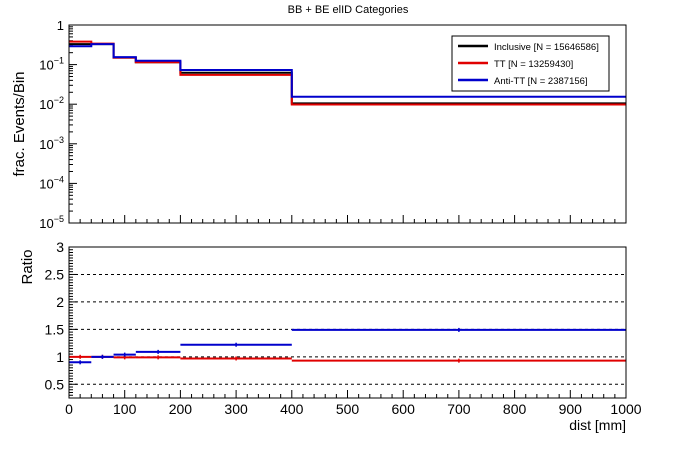  Describe the element at coordinates (515, 409) in the screenshot. I see `bottom-x-tick-label: 800` at that location.